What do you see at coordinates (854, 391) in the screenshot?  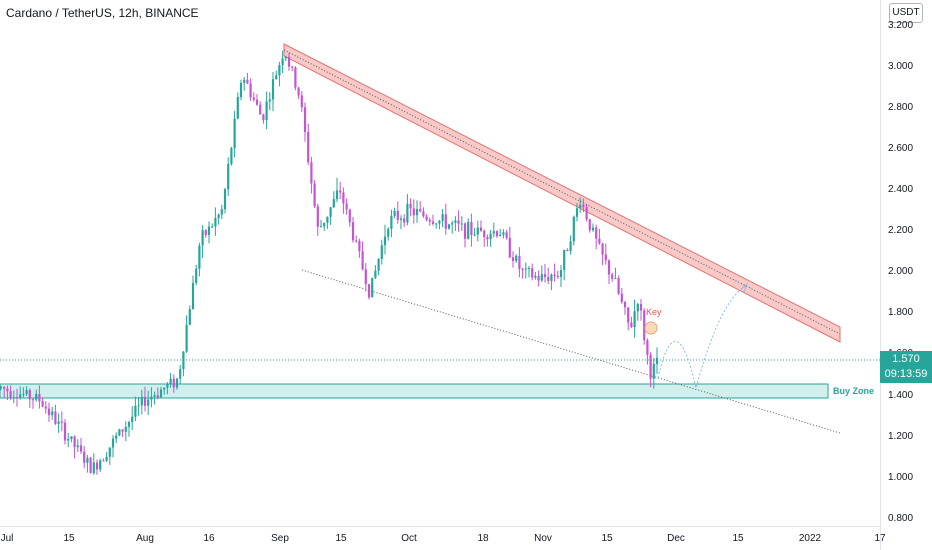 I see `buy-zone-label: Buy Zone` at bounding box center [854, 391].